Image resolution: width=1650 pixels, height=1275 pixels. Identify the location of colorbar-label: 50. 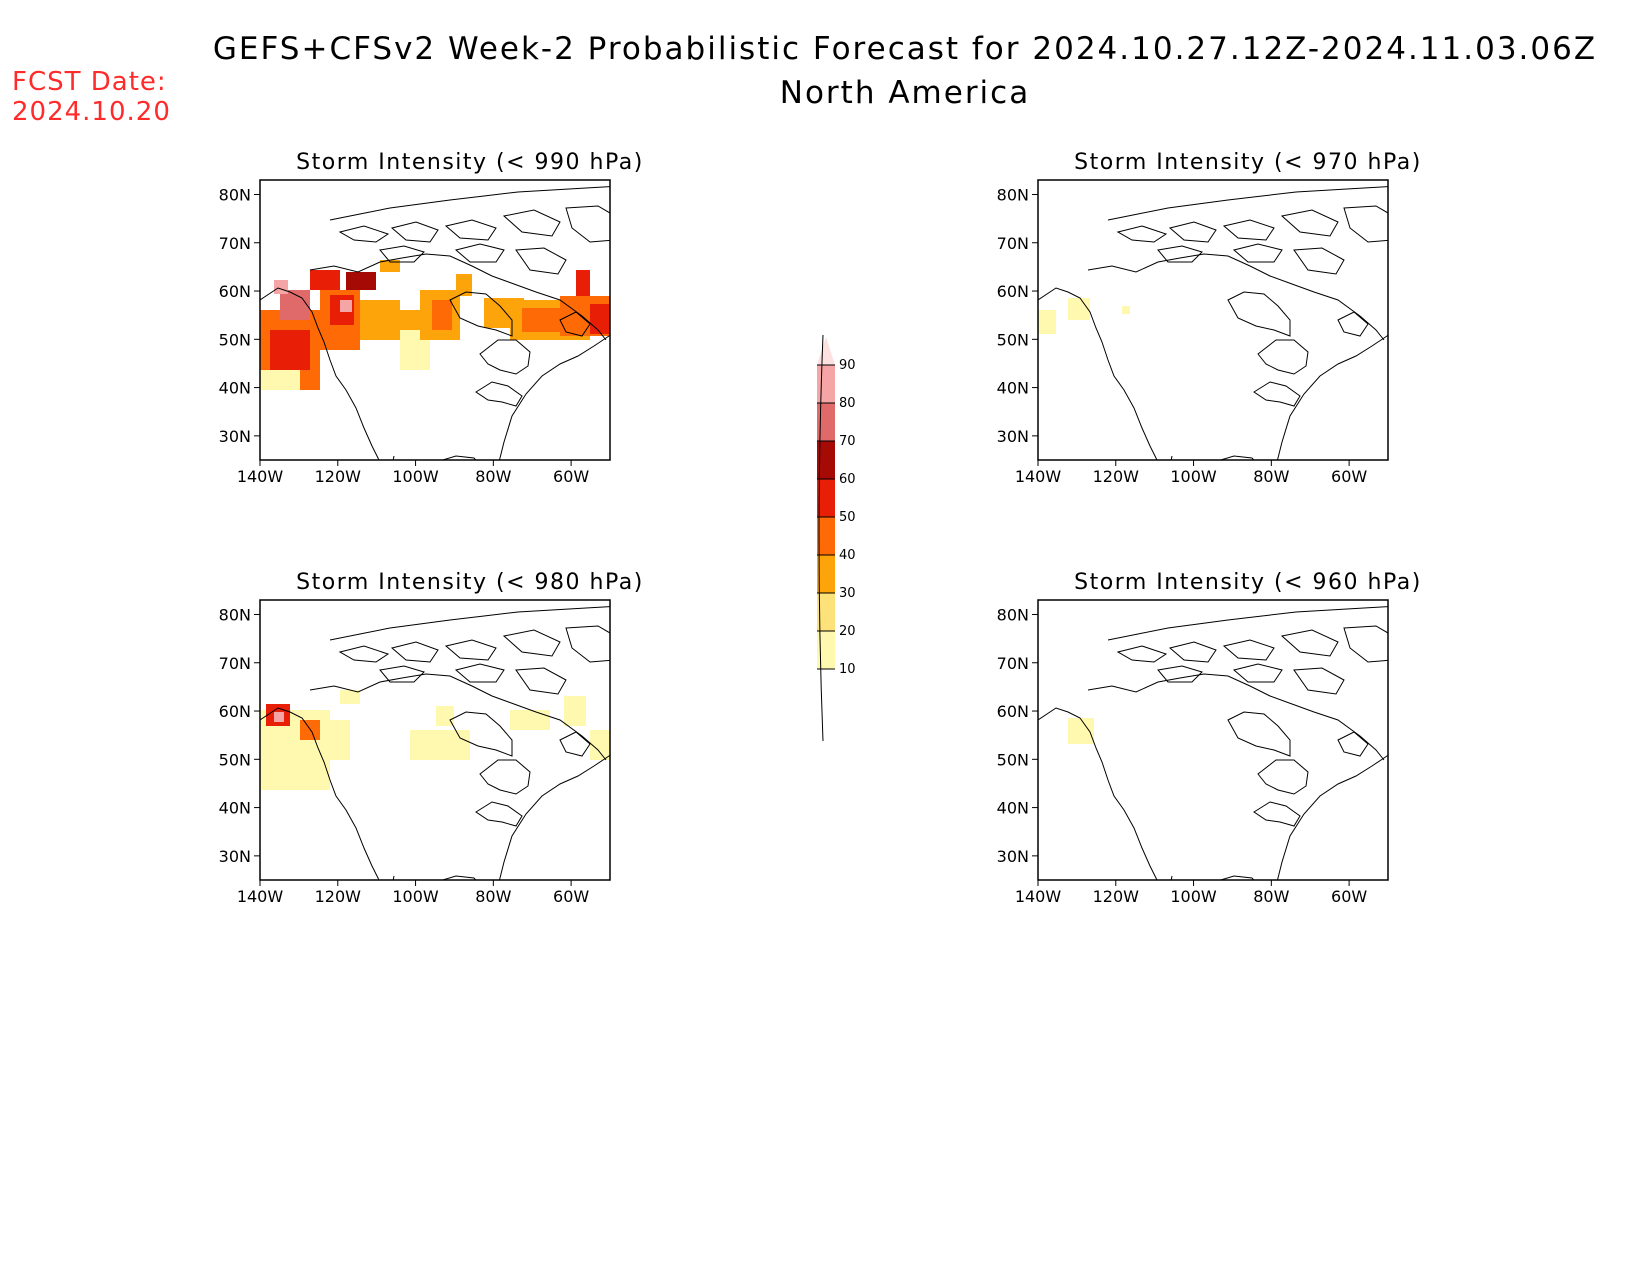
(847, 517).